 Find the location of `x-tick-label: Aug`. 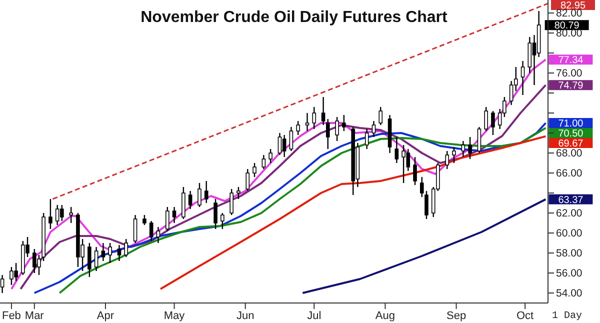

x-tick-label: Aug is located at coordinates (385, 316).